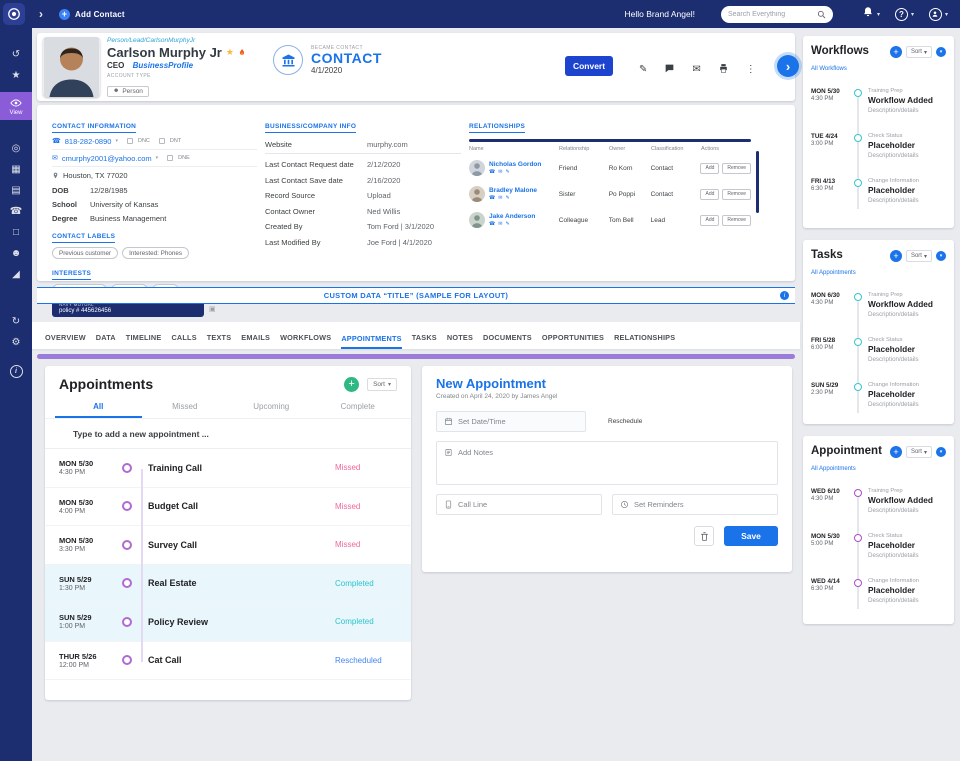  What do you see at coordinates (607, 463) in the screenshot?
I see `add-notes-field: Add Notes` at bounding box center [607, 463].